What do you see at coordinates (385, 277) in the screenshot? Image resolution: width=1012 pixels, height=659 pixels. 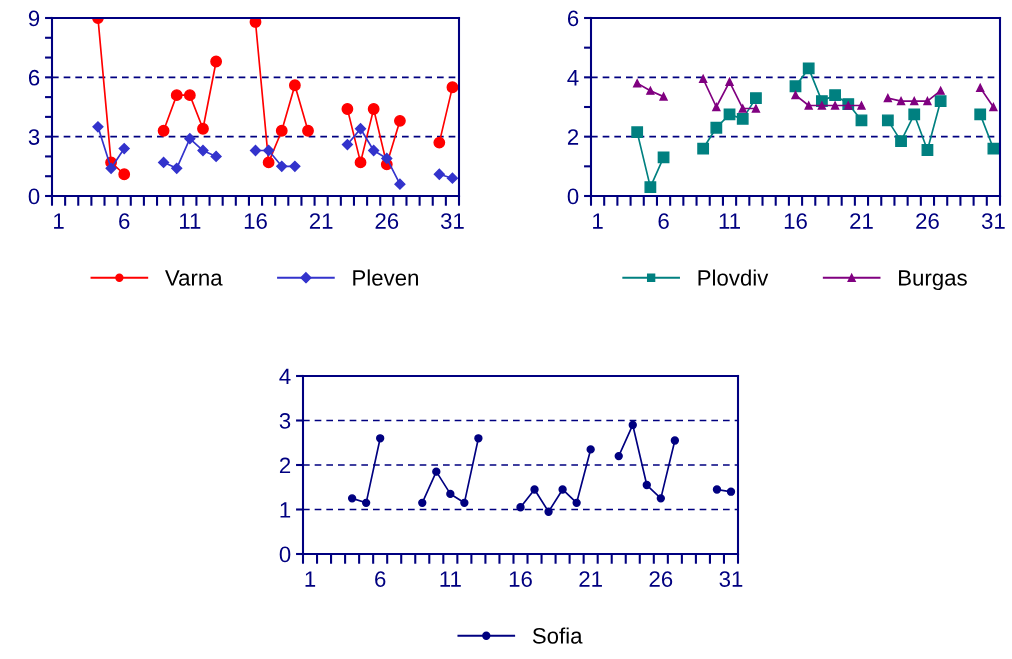 I see `legend-label: Pleven` at bounding box center [385, 277].